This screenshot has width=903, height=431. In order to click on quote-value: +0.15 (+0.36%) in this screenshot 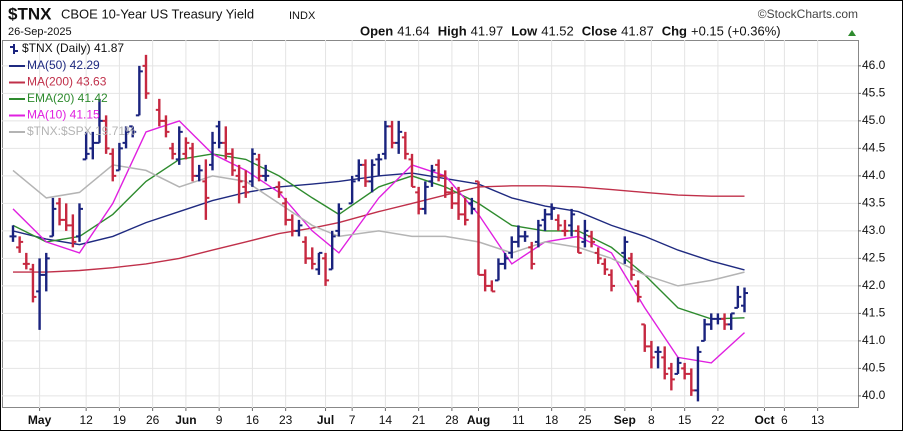, I will do `click(736, 30)`.